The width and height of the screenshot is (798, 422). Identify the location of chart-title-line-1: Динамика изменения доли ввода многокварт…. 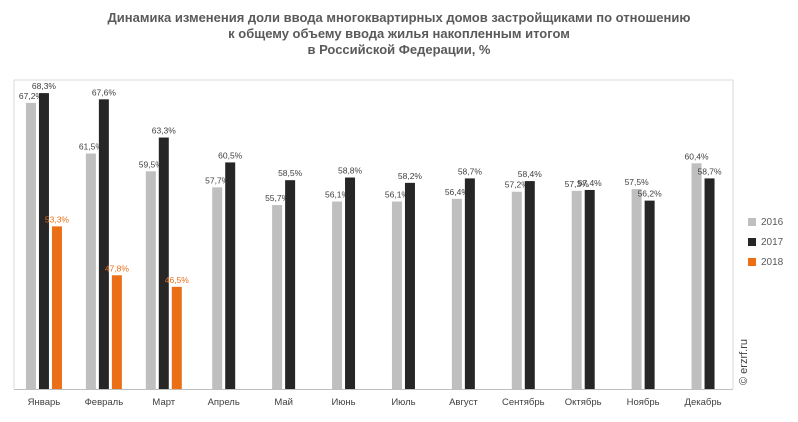
(399, 17).